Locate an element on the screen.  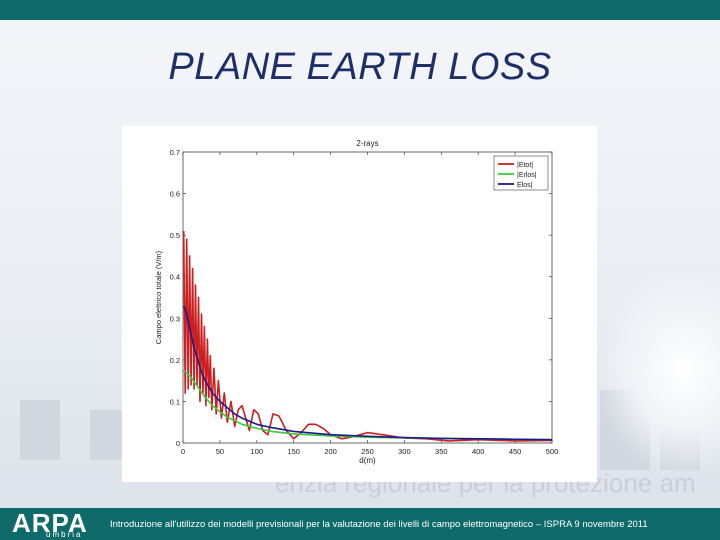
y-tick-label: 0.4 is located at coordinates (175, 277).